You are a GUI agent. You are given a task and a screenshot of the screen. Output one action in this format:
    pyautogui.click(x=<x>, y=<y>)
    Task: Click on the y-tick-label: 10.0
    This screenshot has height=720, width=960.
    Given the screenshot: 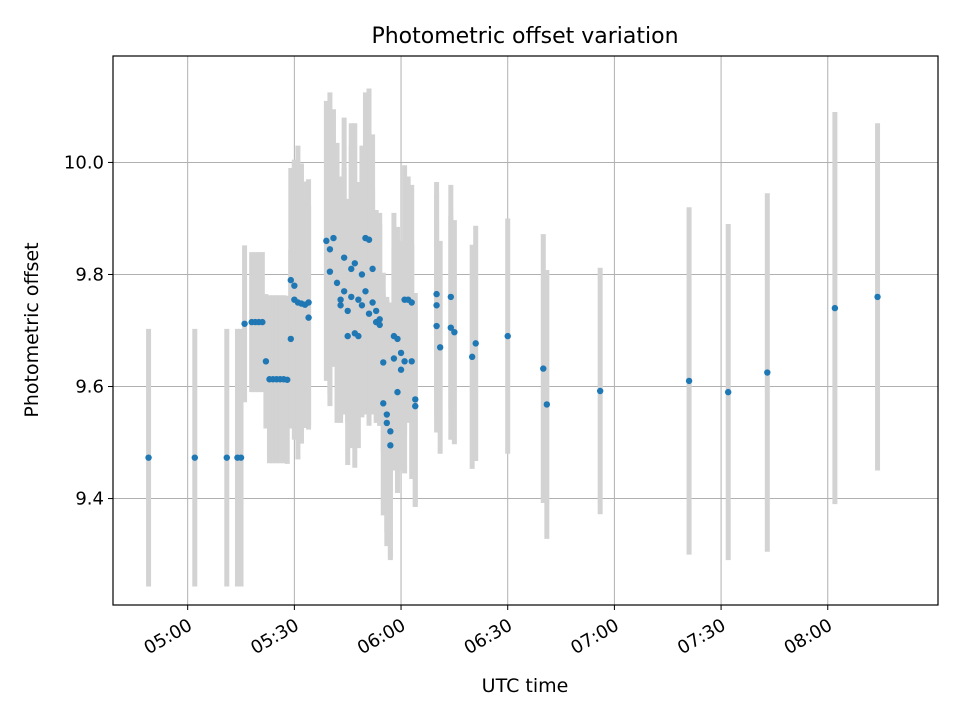 What is the action you would take?
    pyautogui.click(x=84, y=162)
    